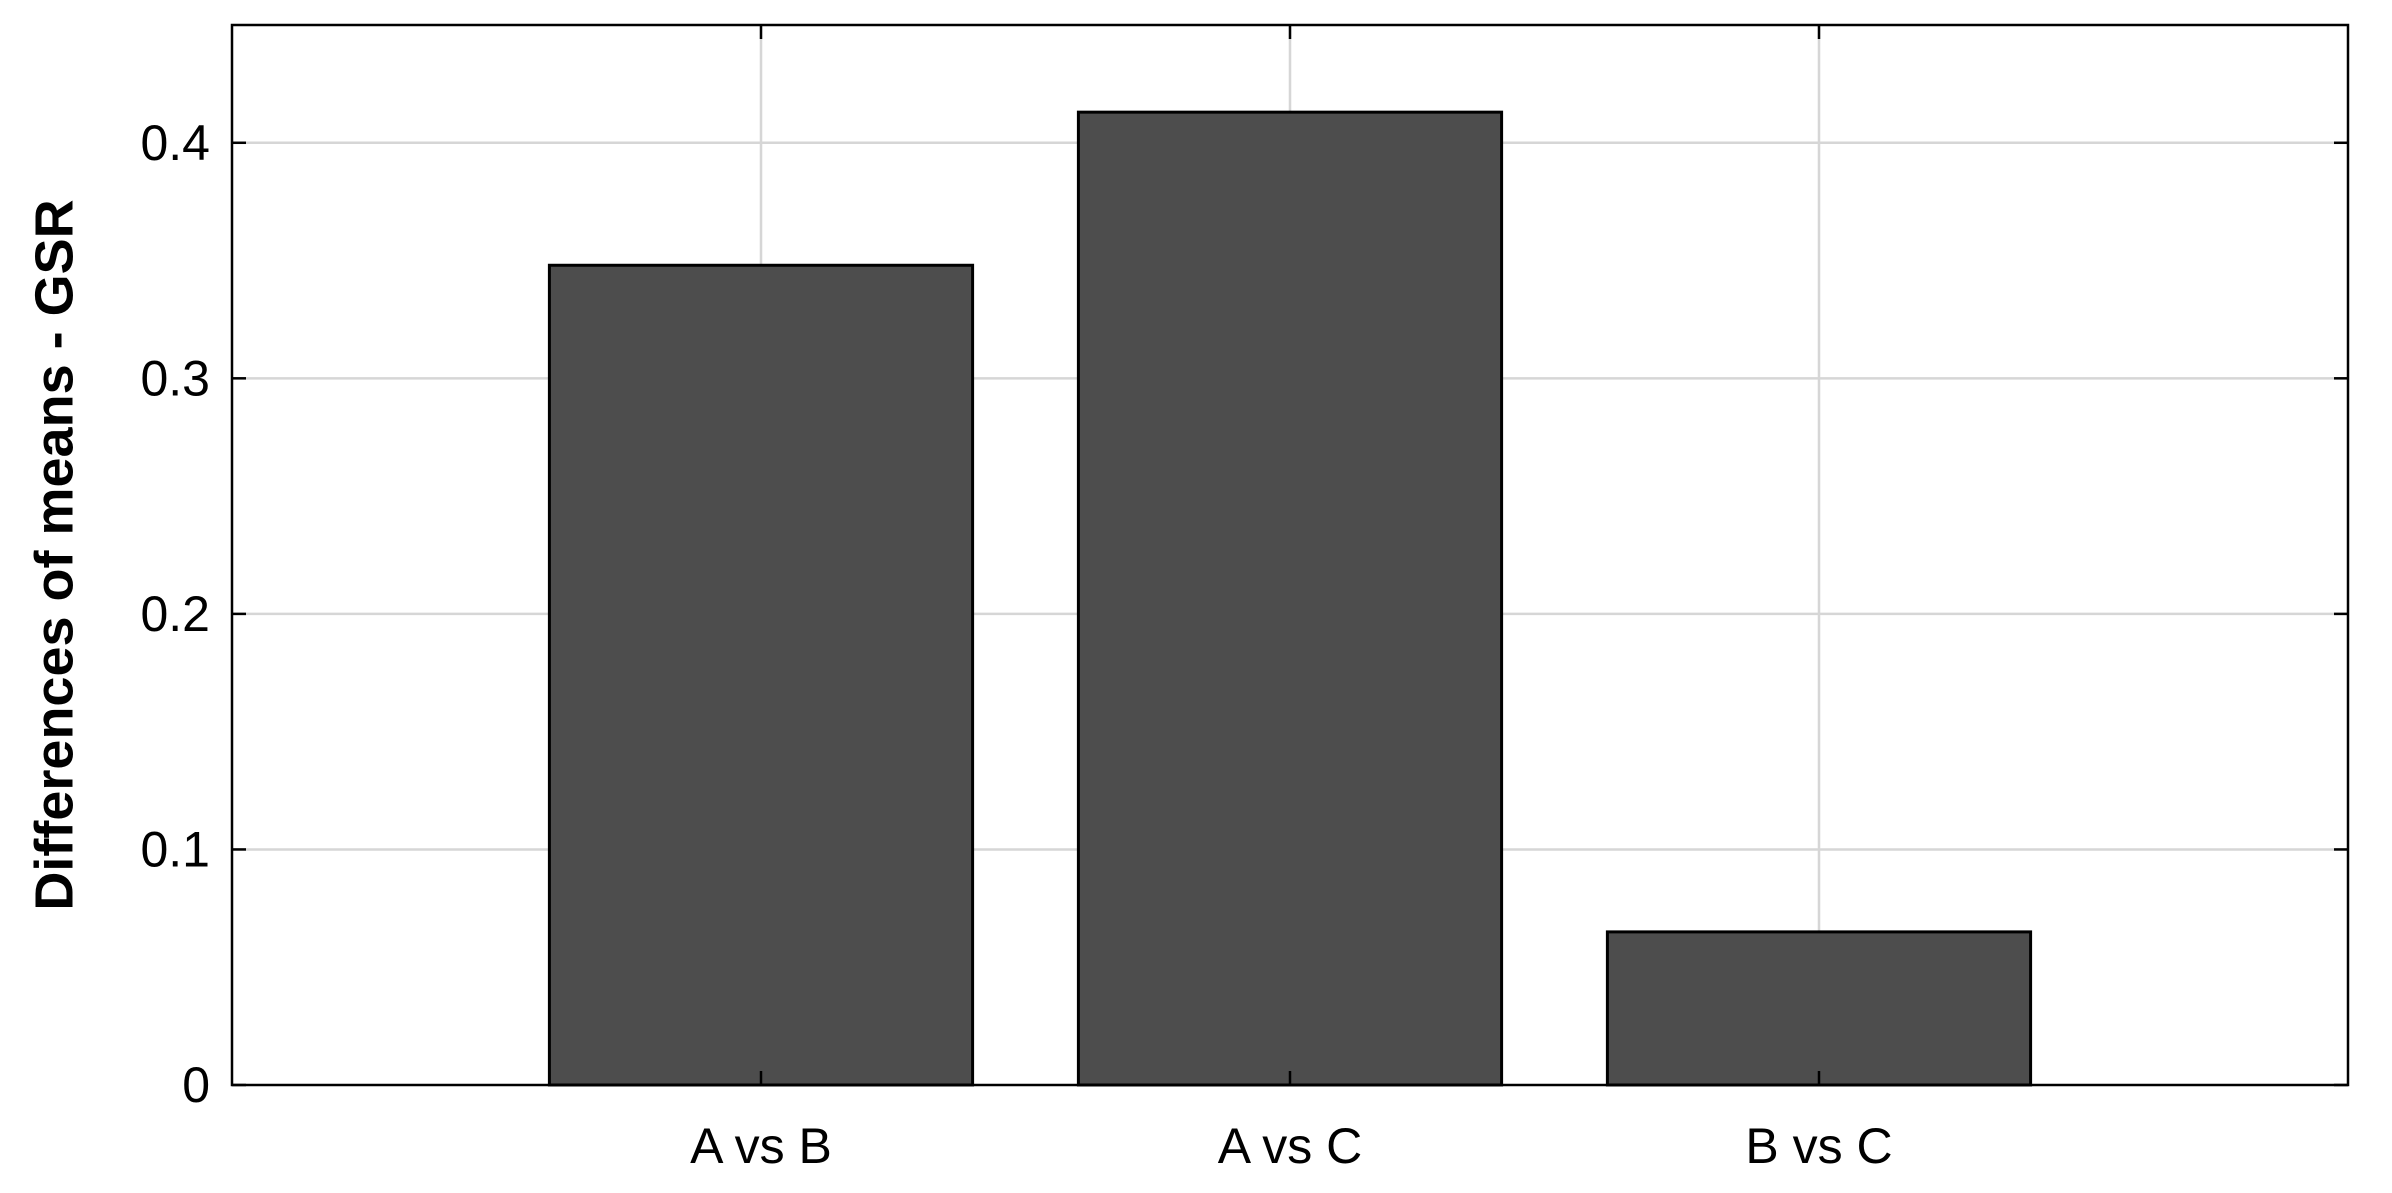  What do you see at coordinates (761, 675) in the screenshot?
I see `bar-a-vs-b` at bounding box center [761, 675].